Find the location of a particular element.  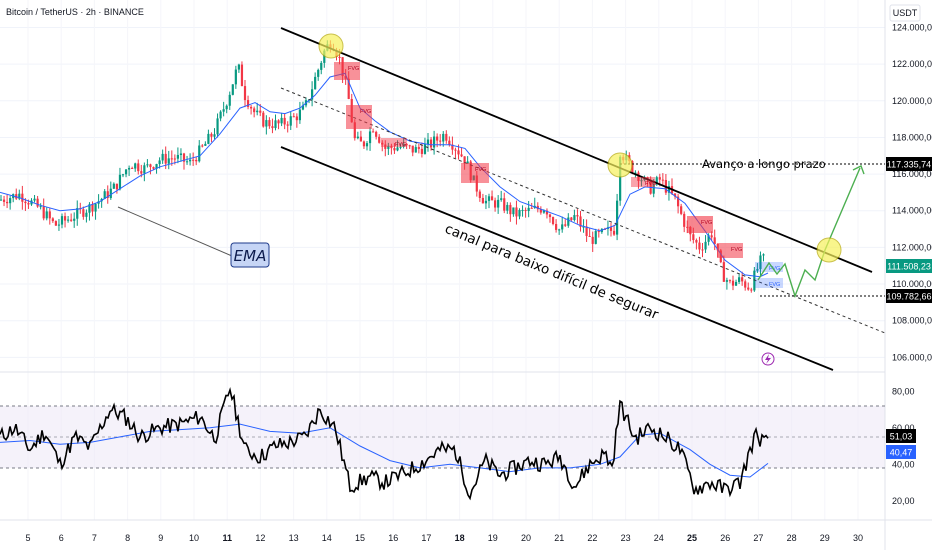

time-axis-label: 21 is located at coordinates (559, 538).